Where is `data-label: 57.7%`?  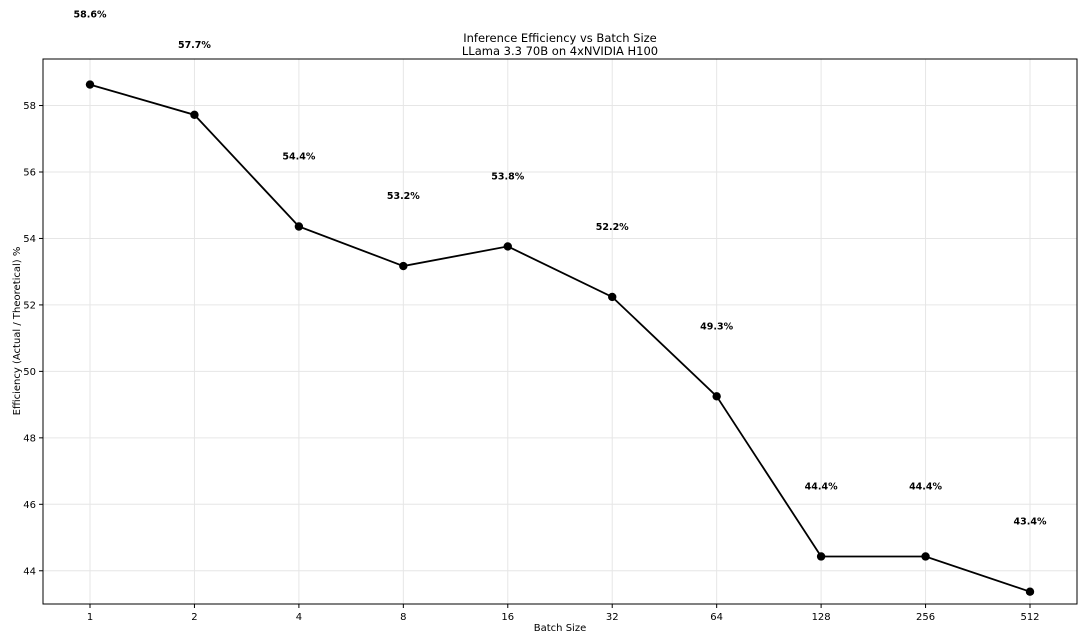
data-label: 57.7% is located at coordinates (194, 45).